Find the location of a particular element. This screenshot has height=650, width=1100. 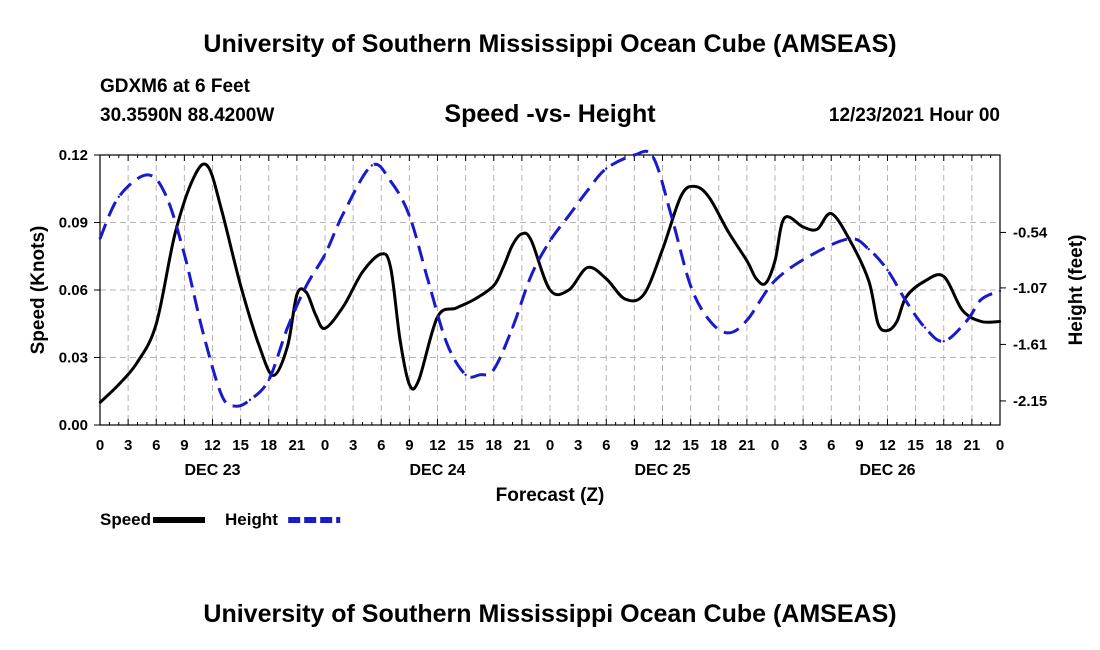

legend-label: Speed is located at coordinates (125, 519).